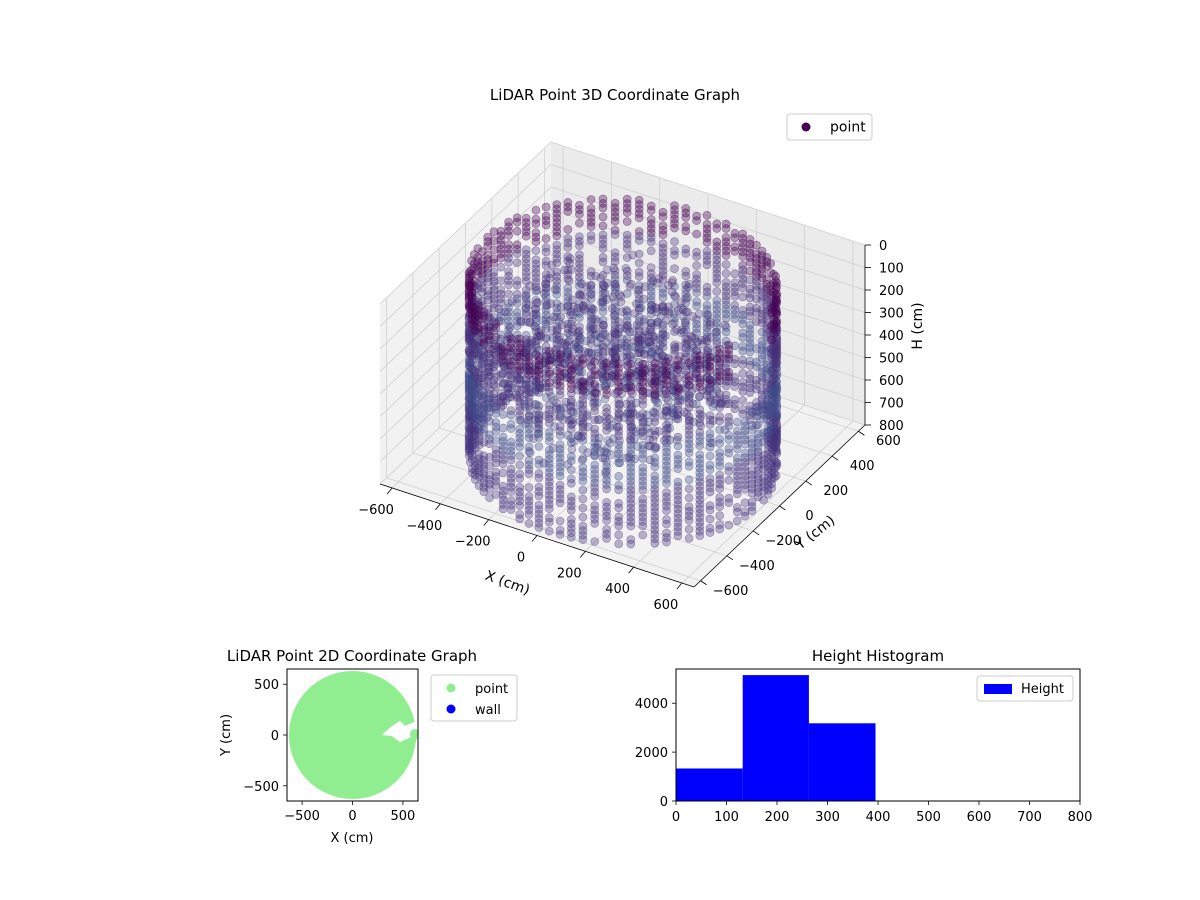 The height and width of the screenshot is (900, 1200). What do you see at coordinates (1029, 817) in the screenshot?
I see `x-tick-label-hist: 700` at bounding box center [1029, 817].